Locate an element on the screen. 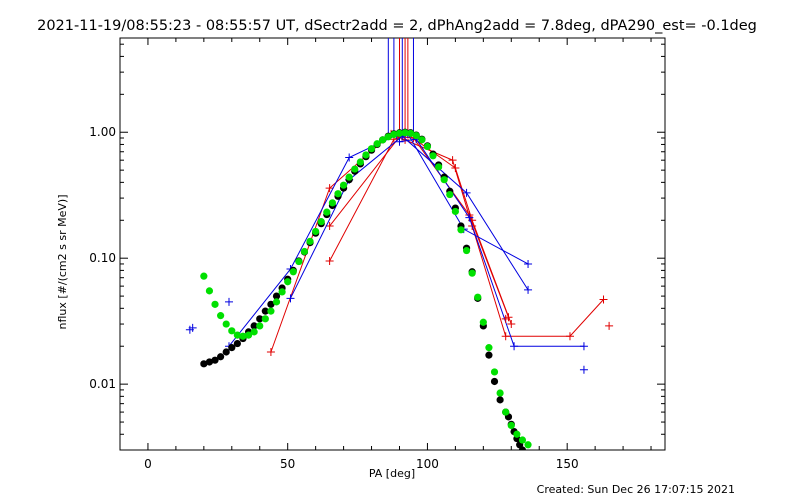 The width and height of the screenshot is (800, 500). vertical-lines is located at coordinates (400, 88).